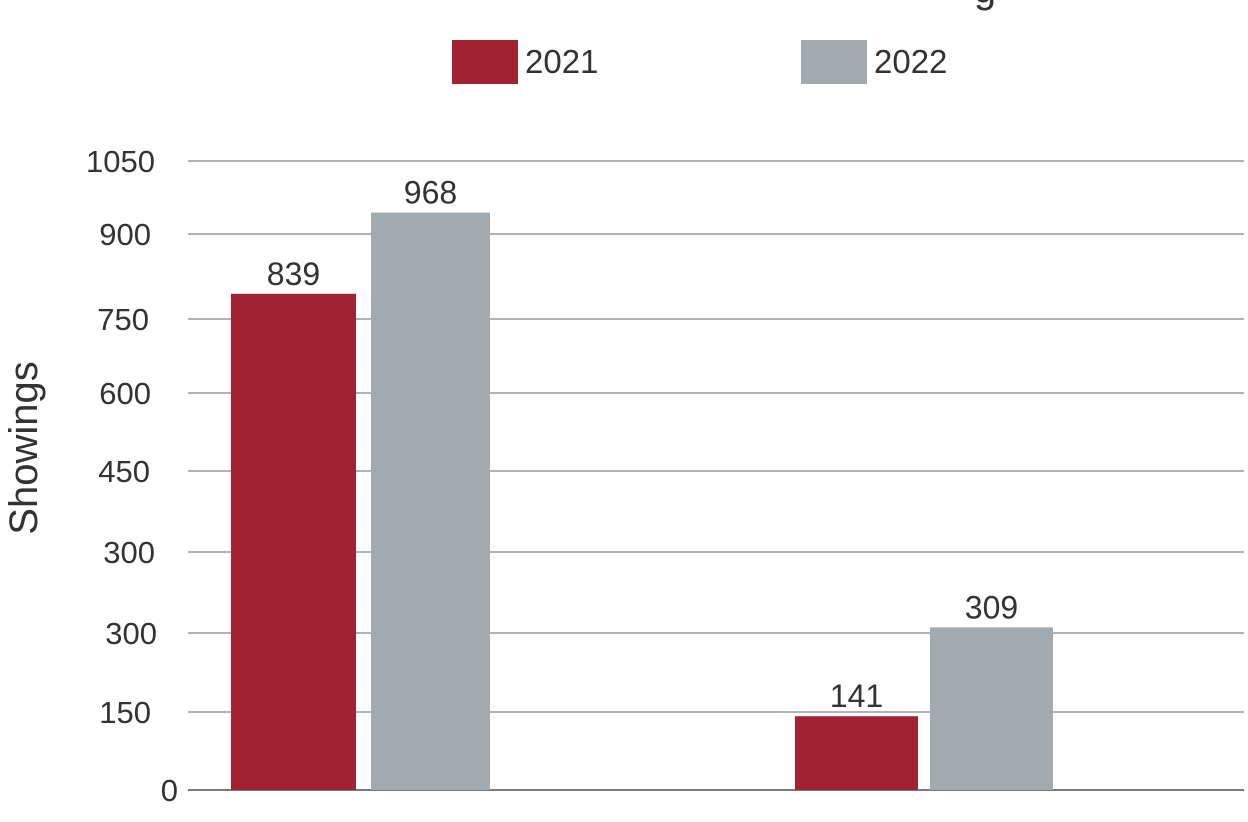  Describe the element at coordinates (985, 5) in the screenshot. I see `chart-title-fragment: g` at that location.